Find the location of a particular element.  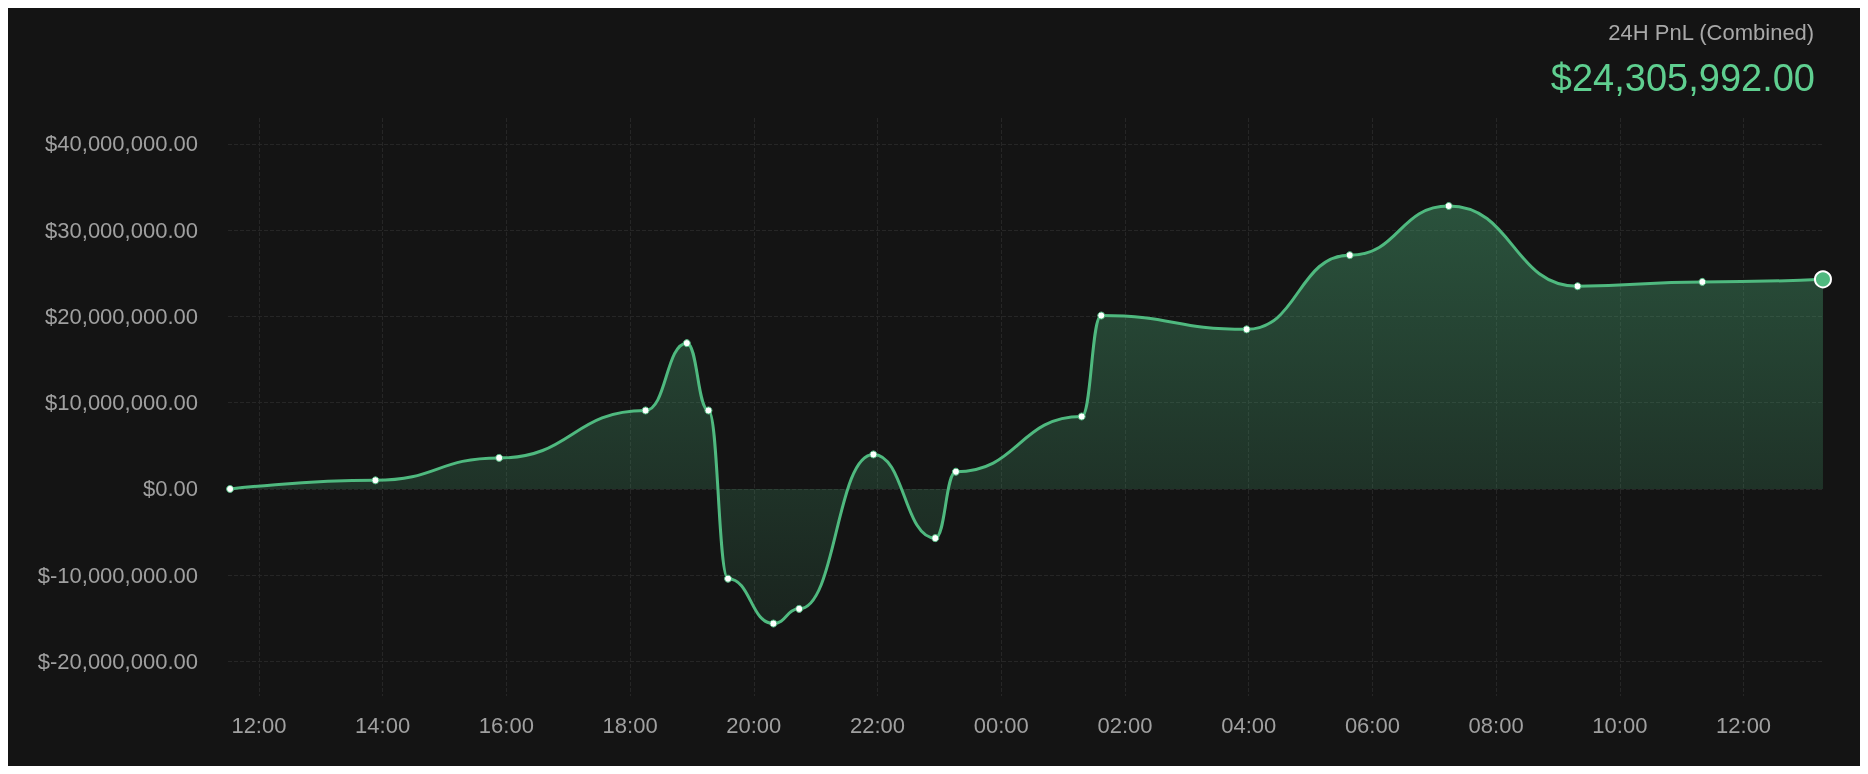

x-tick-label: 02:00 is located at coordinates (1125, 725).